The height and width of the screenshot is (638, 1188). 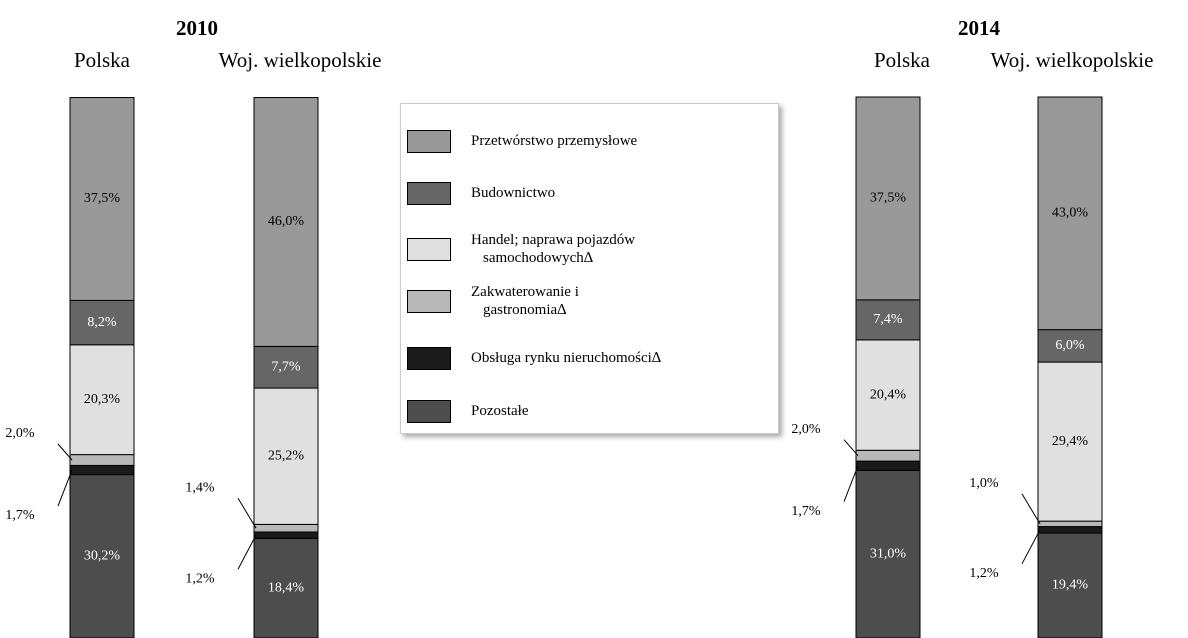 I want to click on legend-label: Handel; naprawa pojazdów samochodowych∆, so click(x=553, y=249).